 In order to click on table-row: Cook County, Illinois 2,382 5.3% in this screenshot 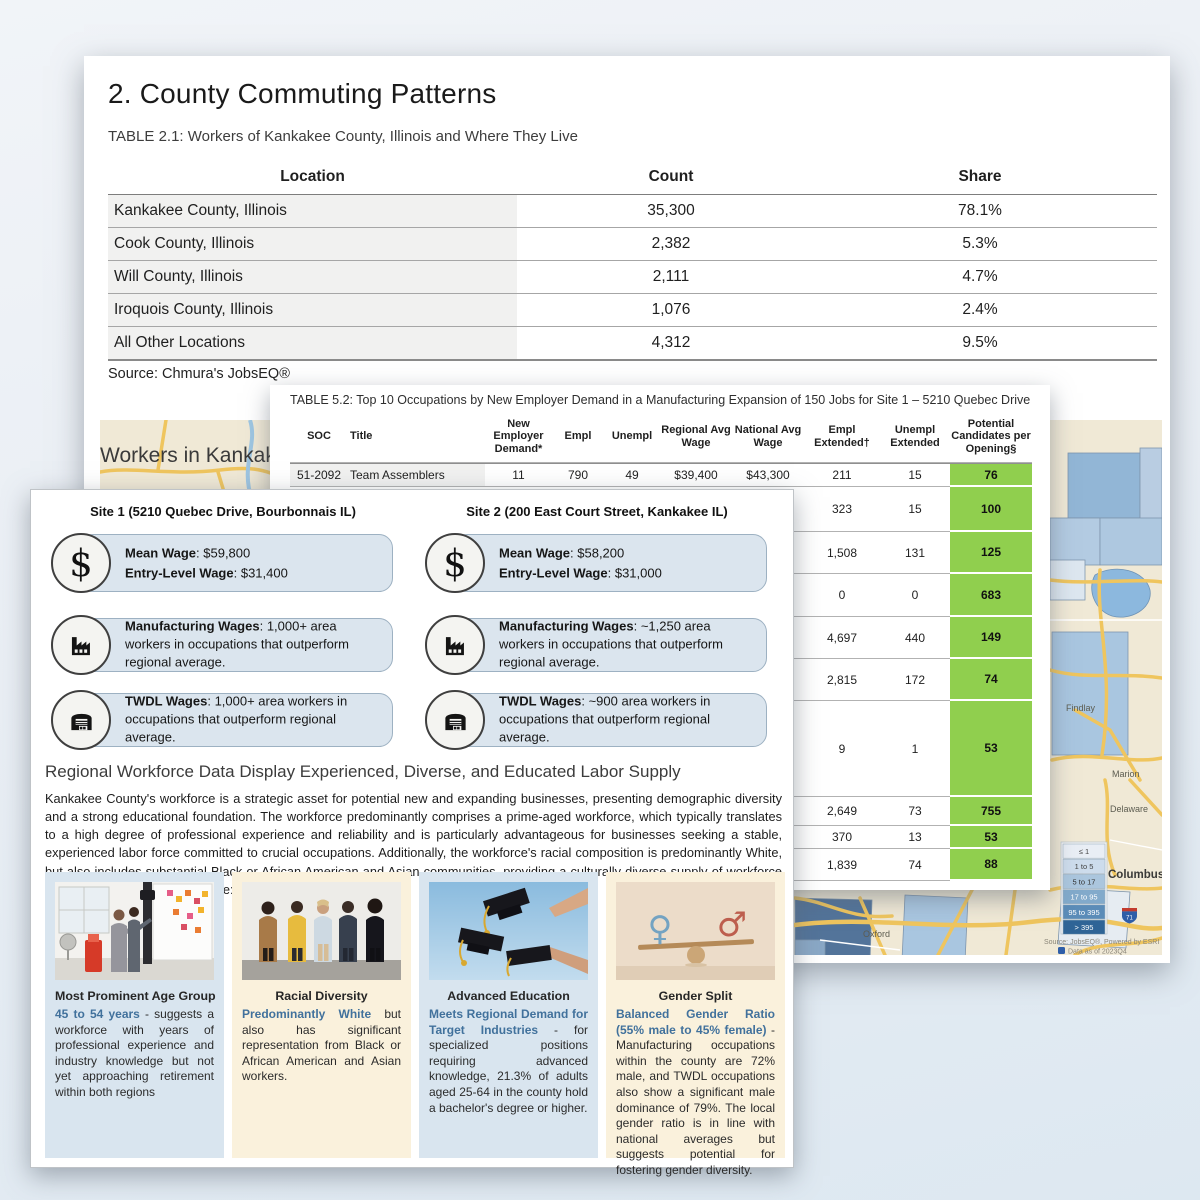, I will do `click(632, 244)`.